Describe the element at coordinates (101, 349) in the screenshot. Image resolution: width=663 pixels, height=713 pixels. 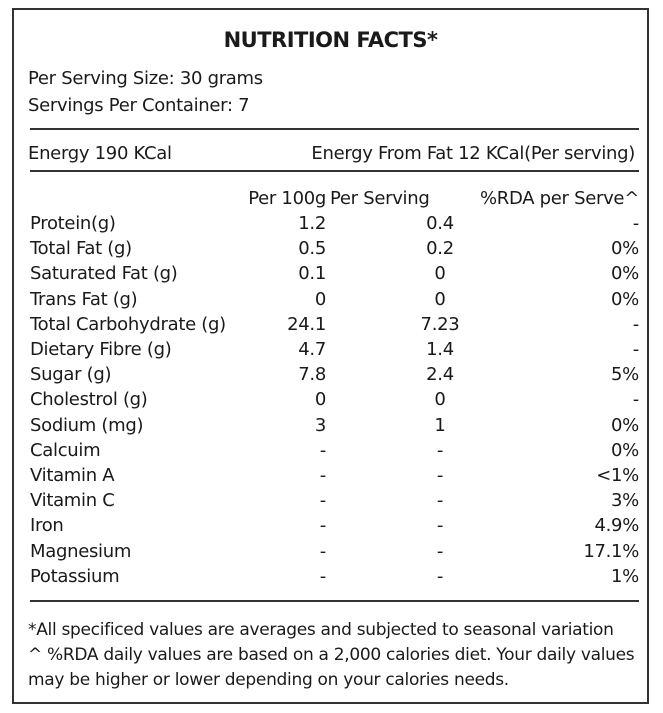
I see `nutrient-name: Dietary Fibre (g)` at that location.